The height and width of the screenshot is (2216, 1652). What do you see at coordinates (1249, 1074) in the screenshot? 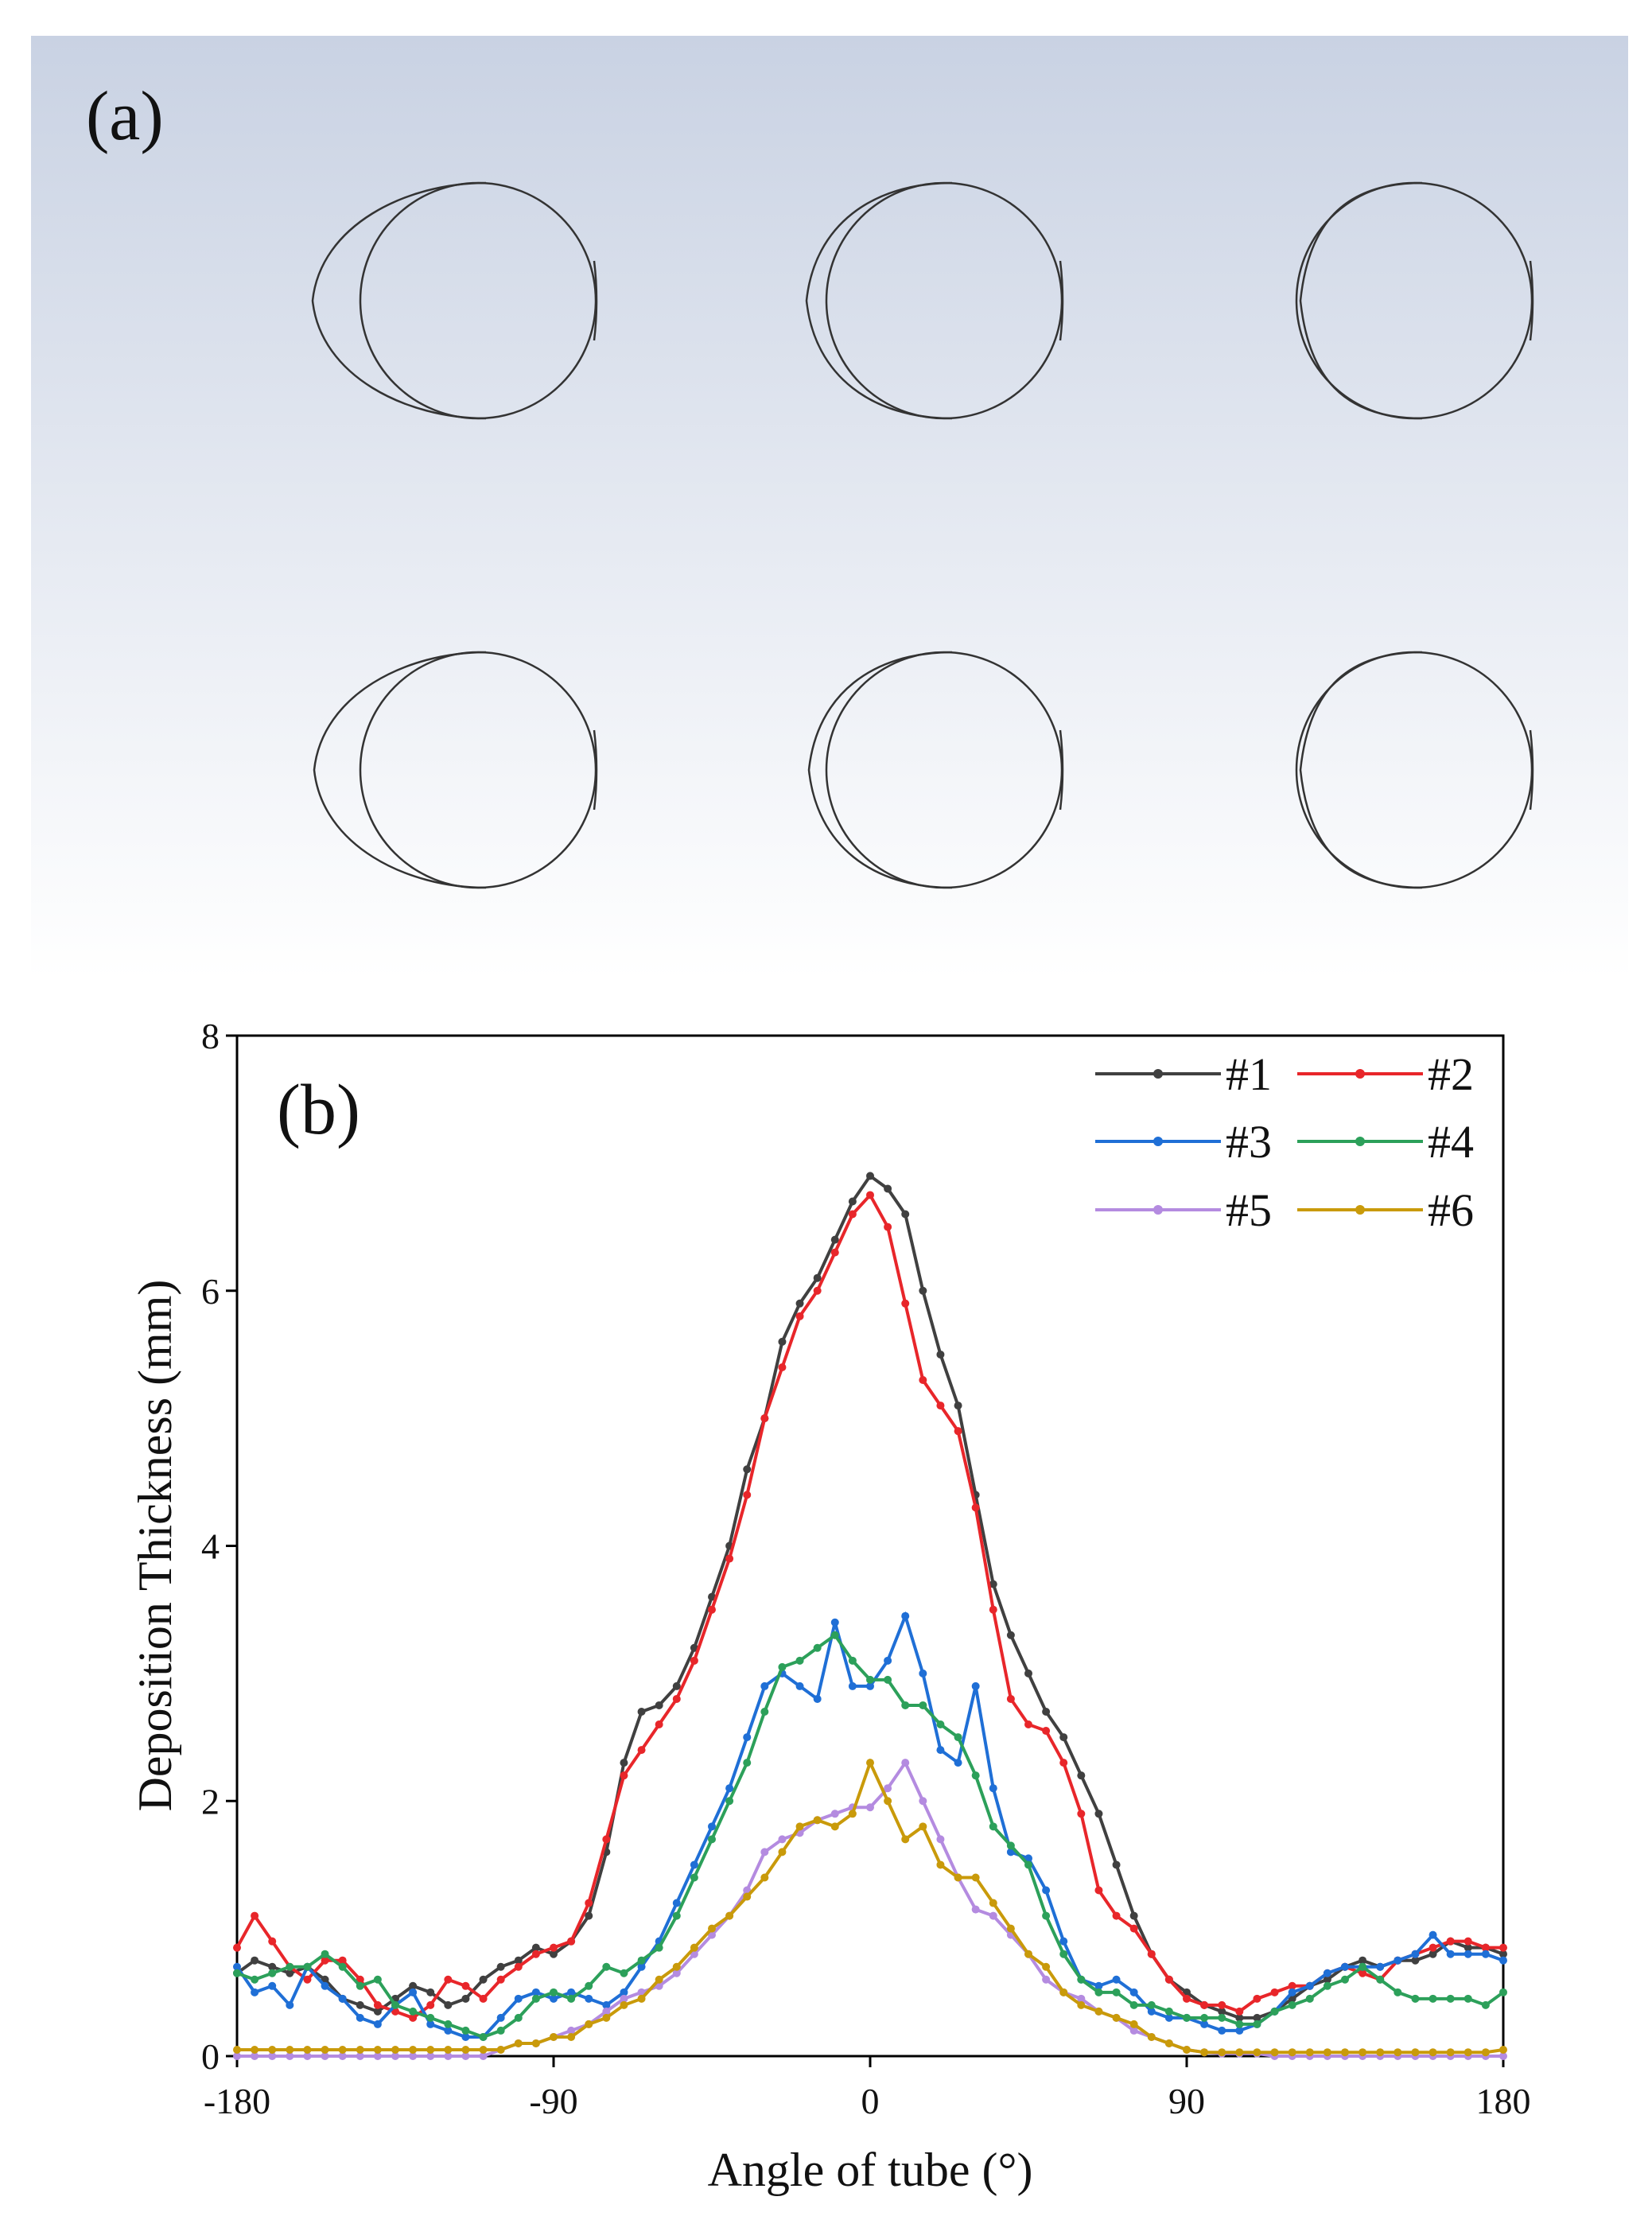
I see `legend-label: #1` at bounding box center [1249, 1074].